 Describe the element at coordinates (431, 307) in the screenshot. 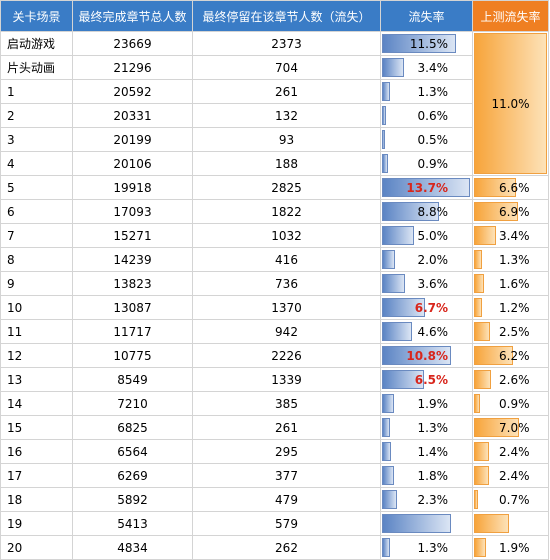

I see `rate-label: 6.7%` at that location.